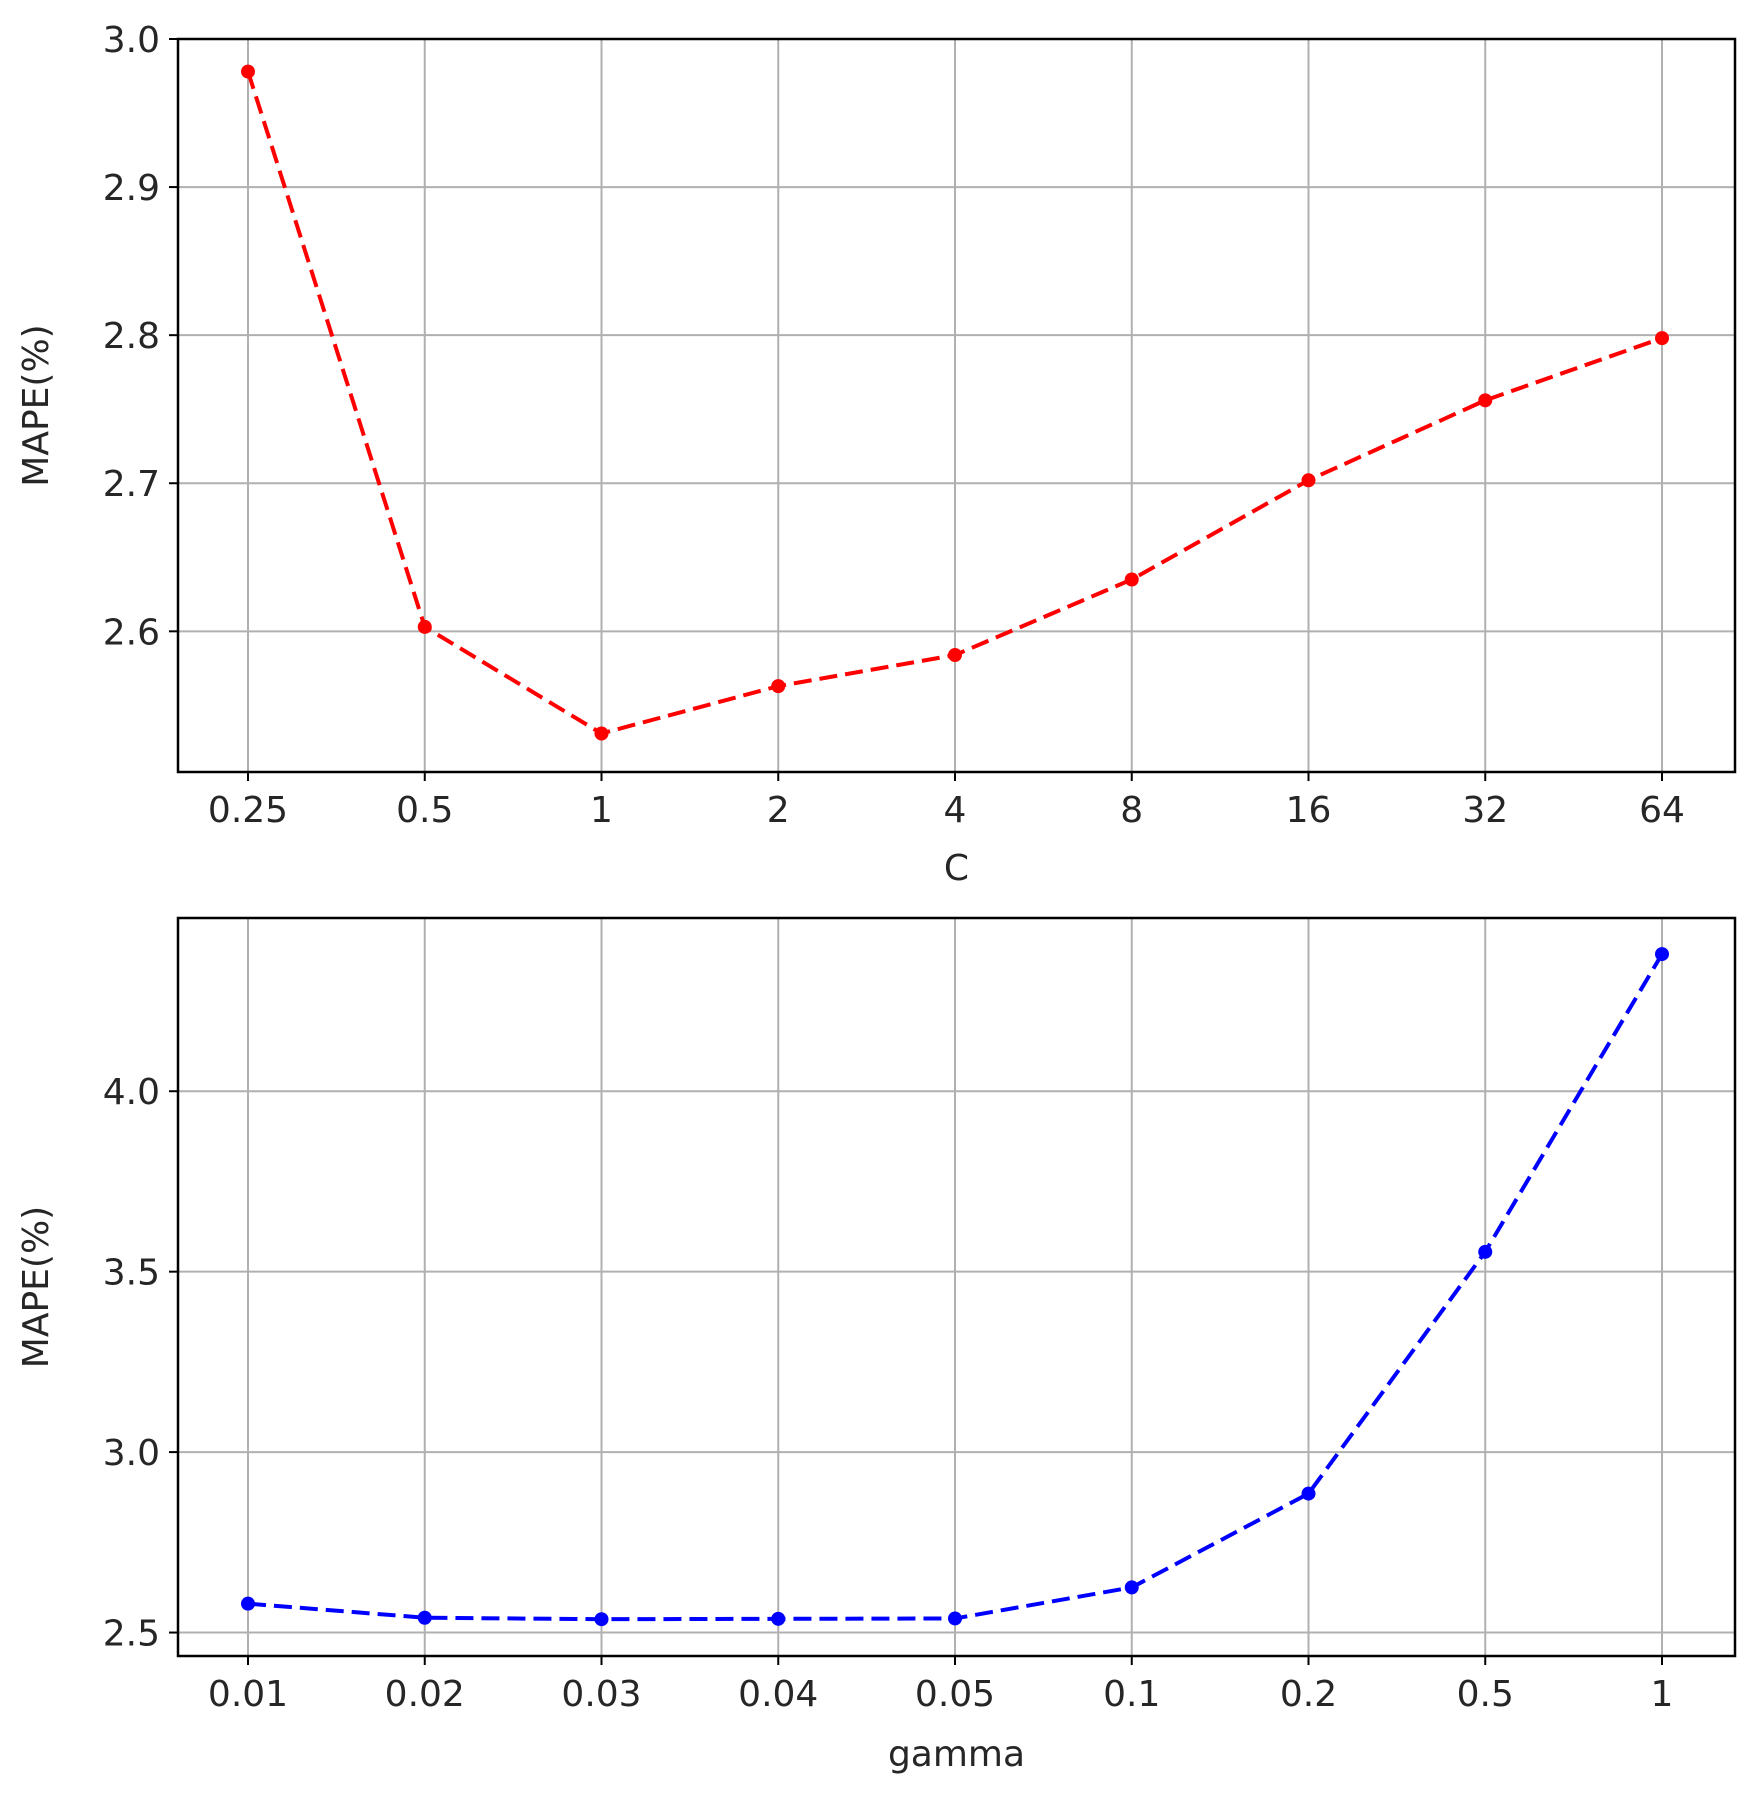  What do you see at coordinates (1309, 810) in the screenshot?
I see `x-tick-label: 16` at bounding box center [1309, 810].